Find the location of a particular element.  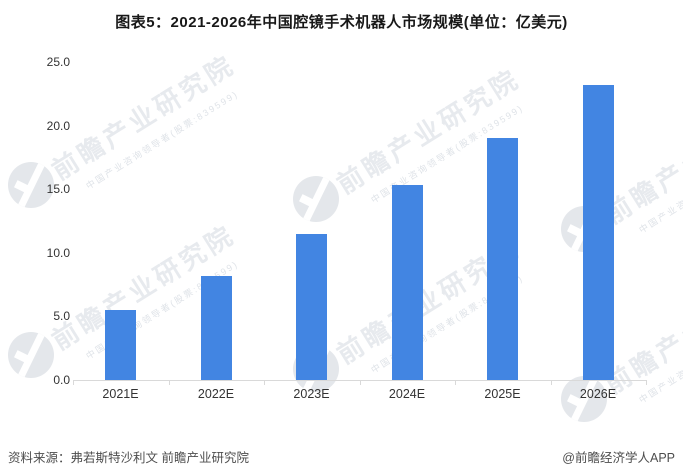

x-tick-label: 2026E is located at coordinates (598, 394).